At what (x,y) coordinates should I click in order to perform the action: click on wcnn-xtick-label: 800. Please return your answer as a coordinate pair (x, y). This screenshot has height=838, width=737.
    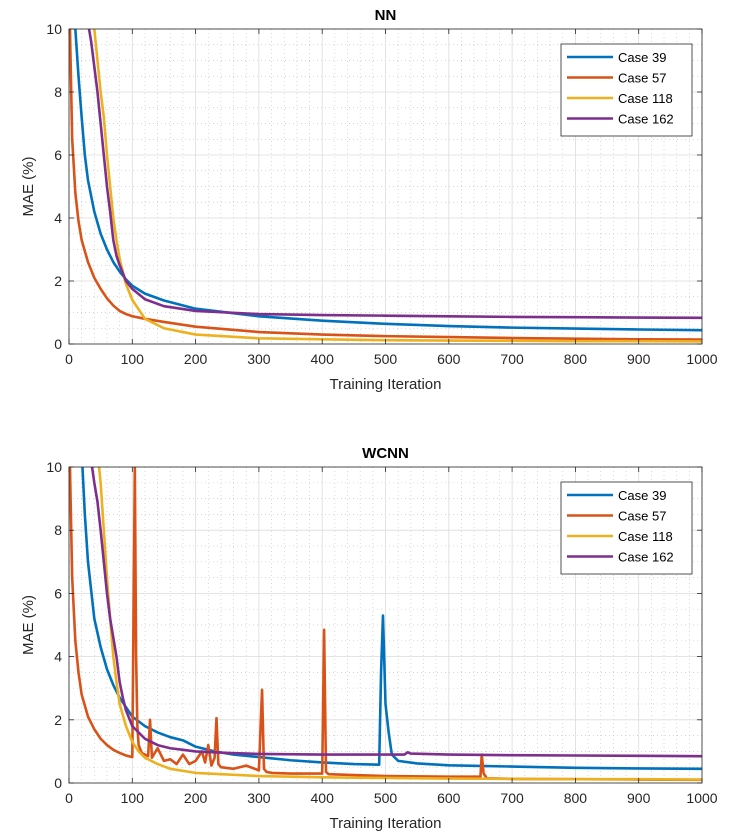
    Looking at the image, I should click on (576, 798).